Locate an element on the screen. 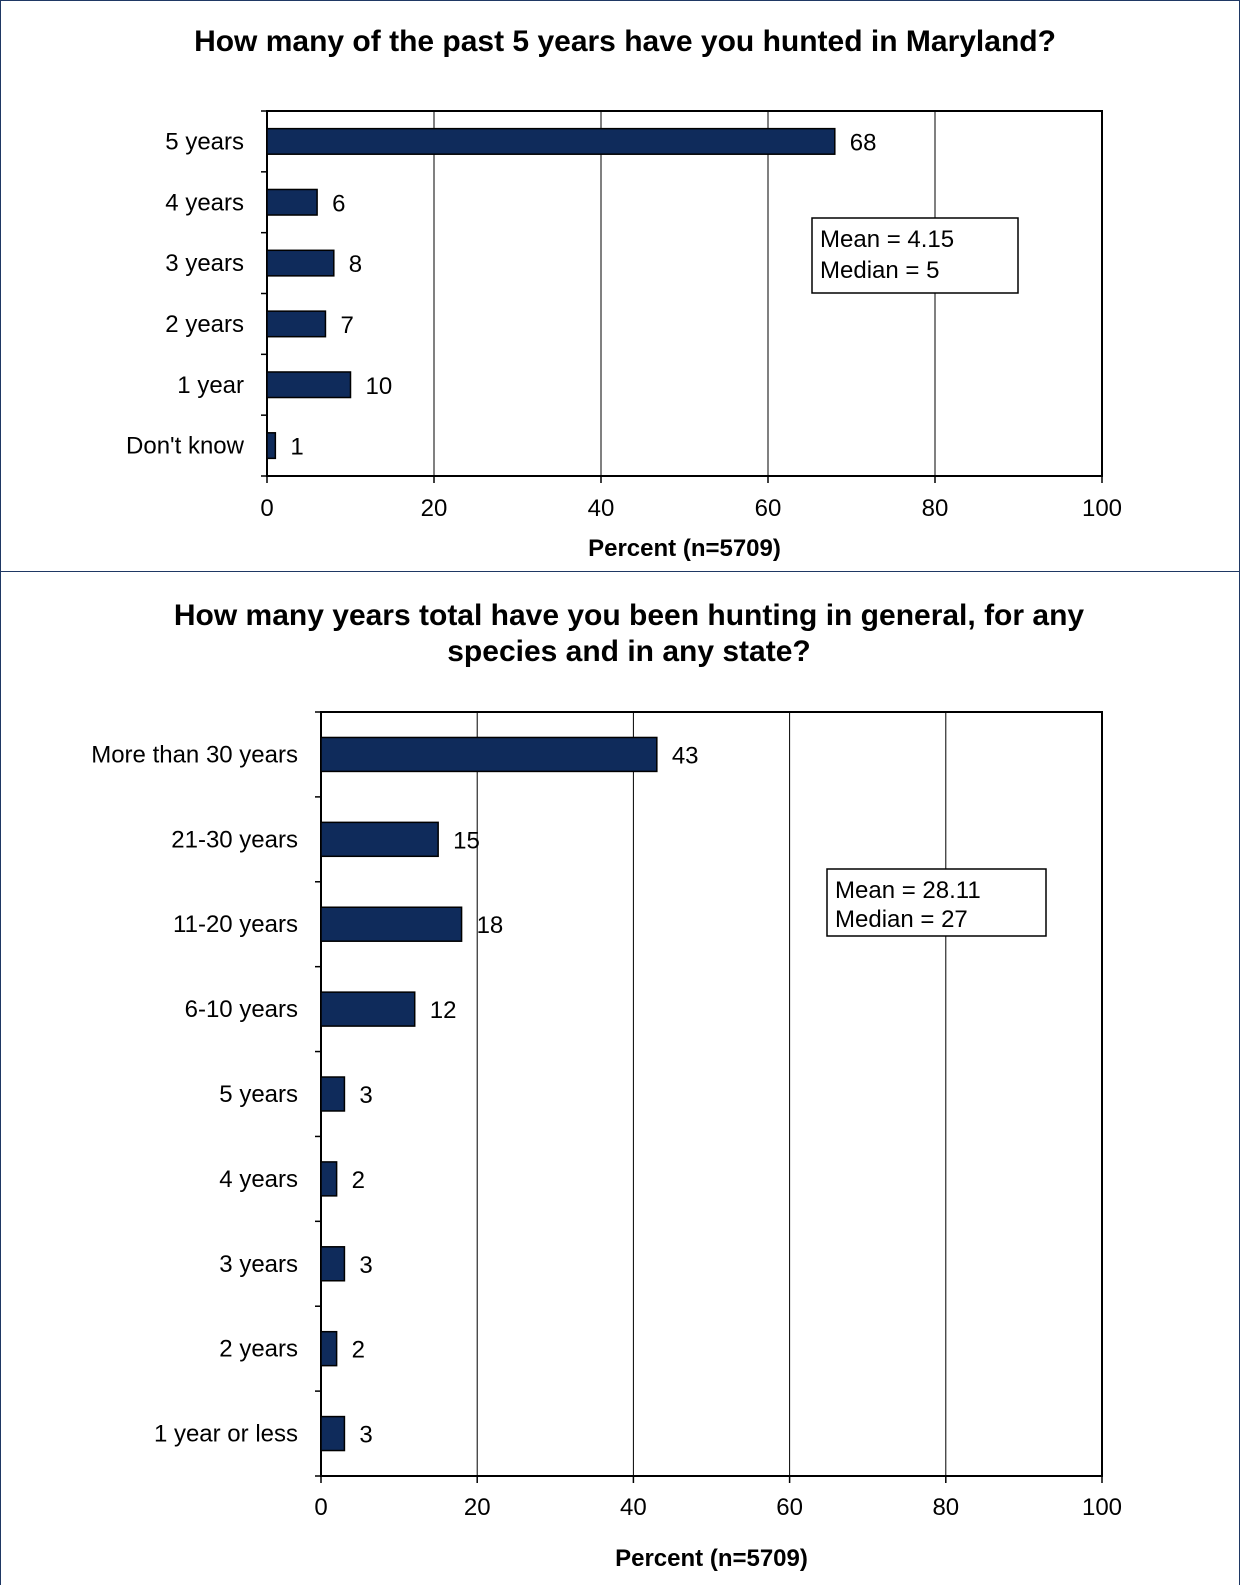 This screenshot has height=1586, width=1254. data-label: 10 is located at coordinates (379, 386).